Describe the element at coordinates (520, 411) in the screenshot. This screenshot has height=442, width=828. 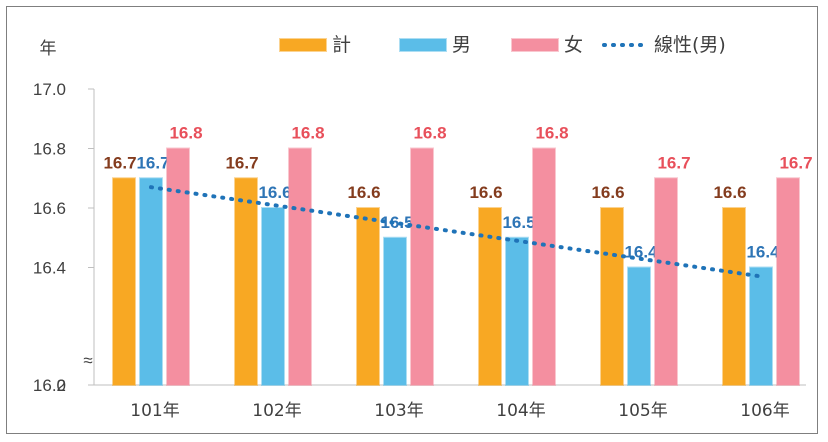
I see `x-category-label: 104年` at that location.